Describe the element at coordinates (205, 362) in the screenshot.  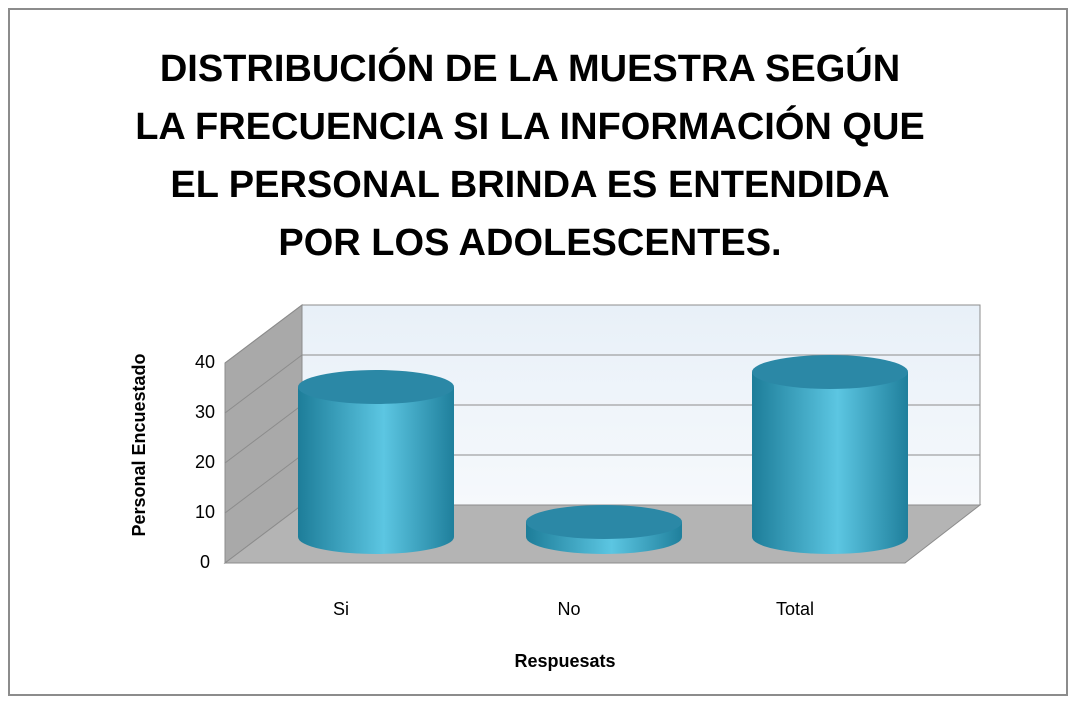
I see `y-tick-label: 40` at that location.